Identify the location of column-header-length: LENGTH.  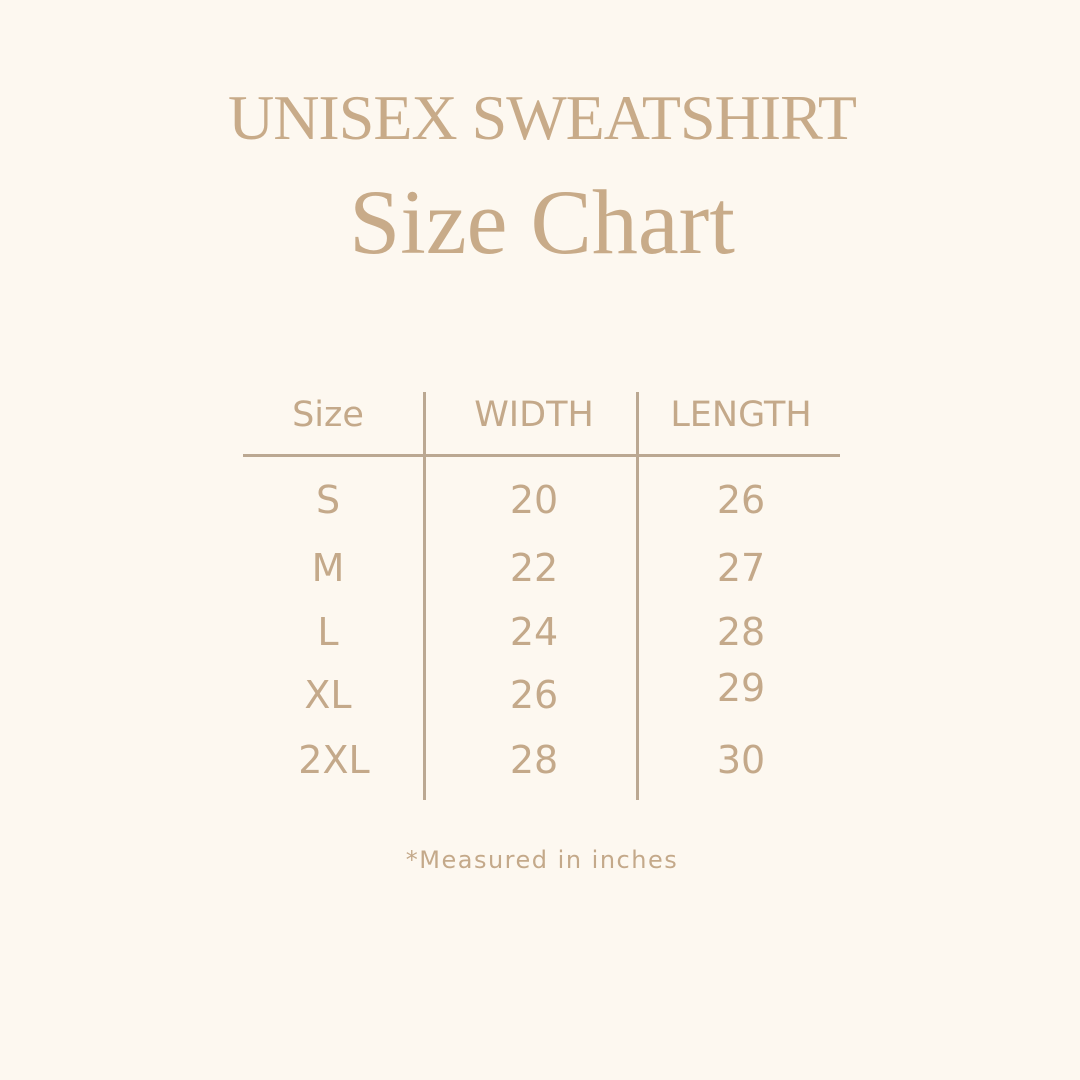
(741, 415).